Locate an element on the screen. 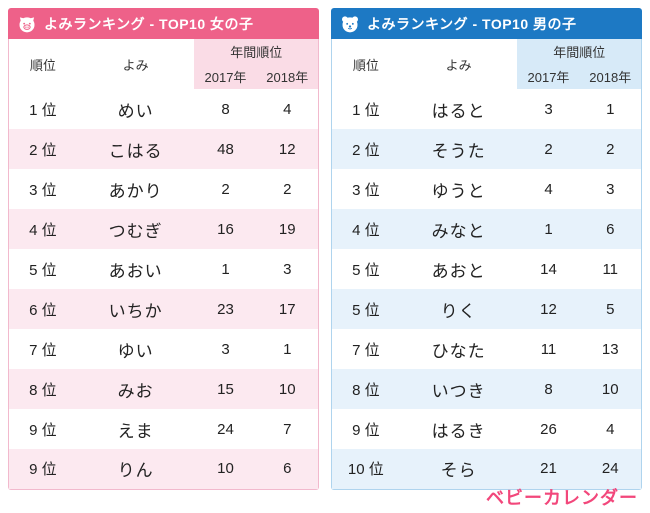 This screenshot has width=650, height=513. reading-cell: みなと is located at coordinates (458, 231).